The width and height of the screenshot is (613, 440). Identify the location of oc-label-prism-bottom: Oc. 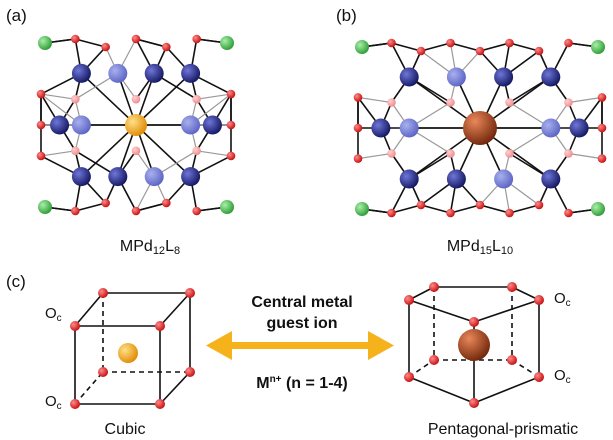
(562, 376).